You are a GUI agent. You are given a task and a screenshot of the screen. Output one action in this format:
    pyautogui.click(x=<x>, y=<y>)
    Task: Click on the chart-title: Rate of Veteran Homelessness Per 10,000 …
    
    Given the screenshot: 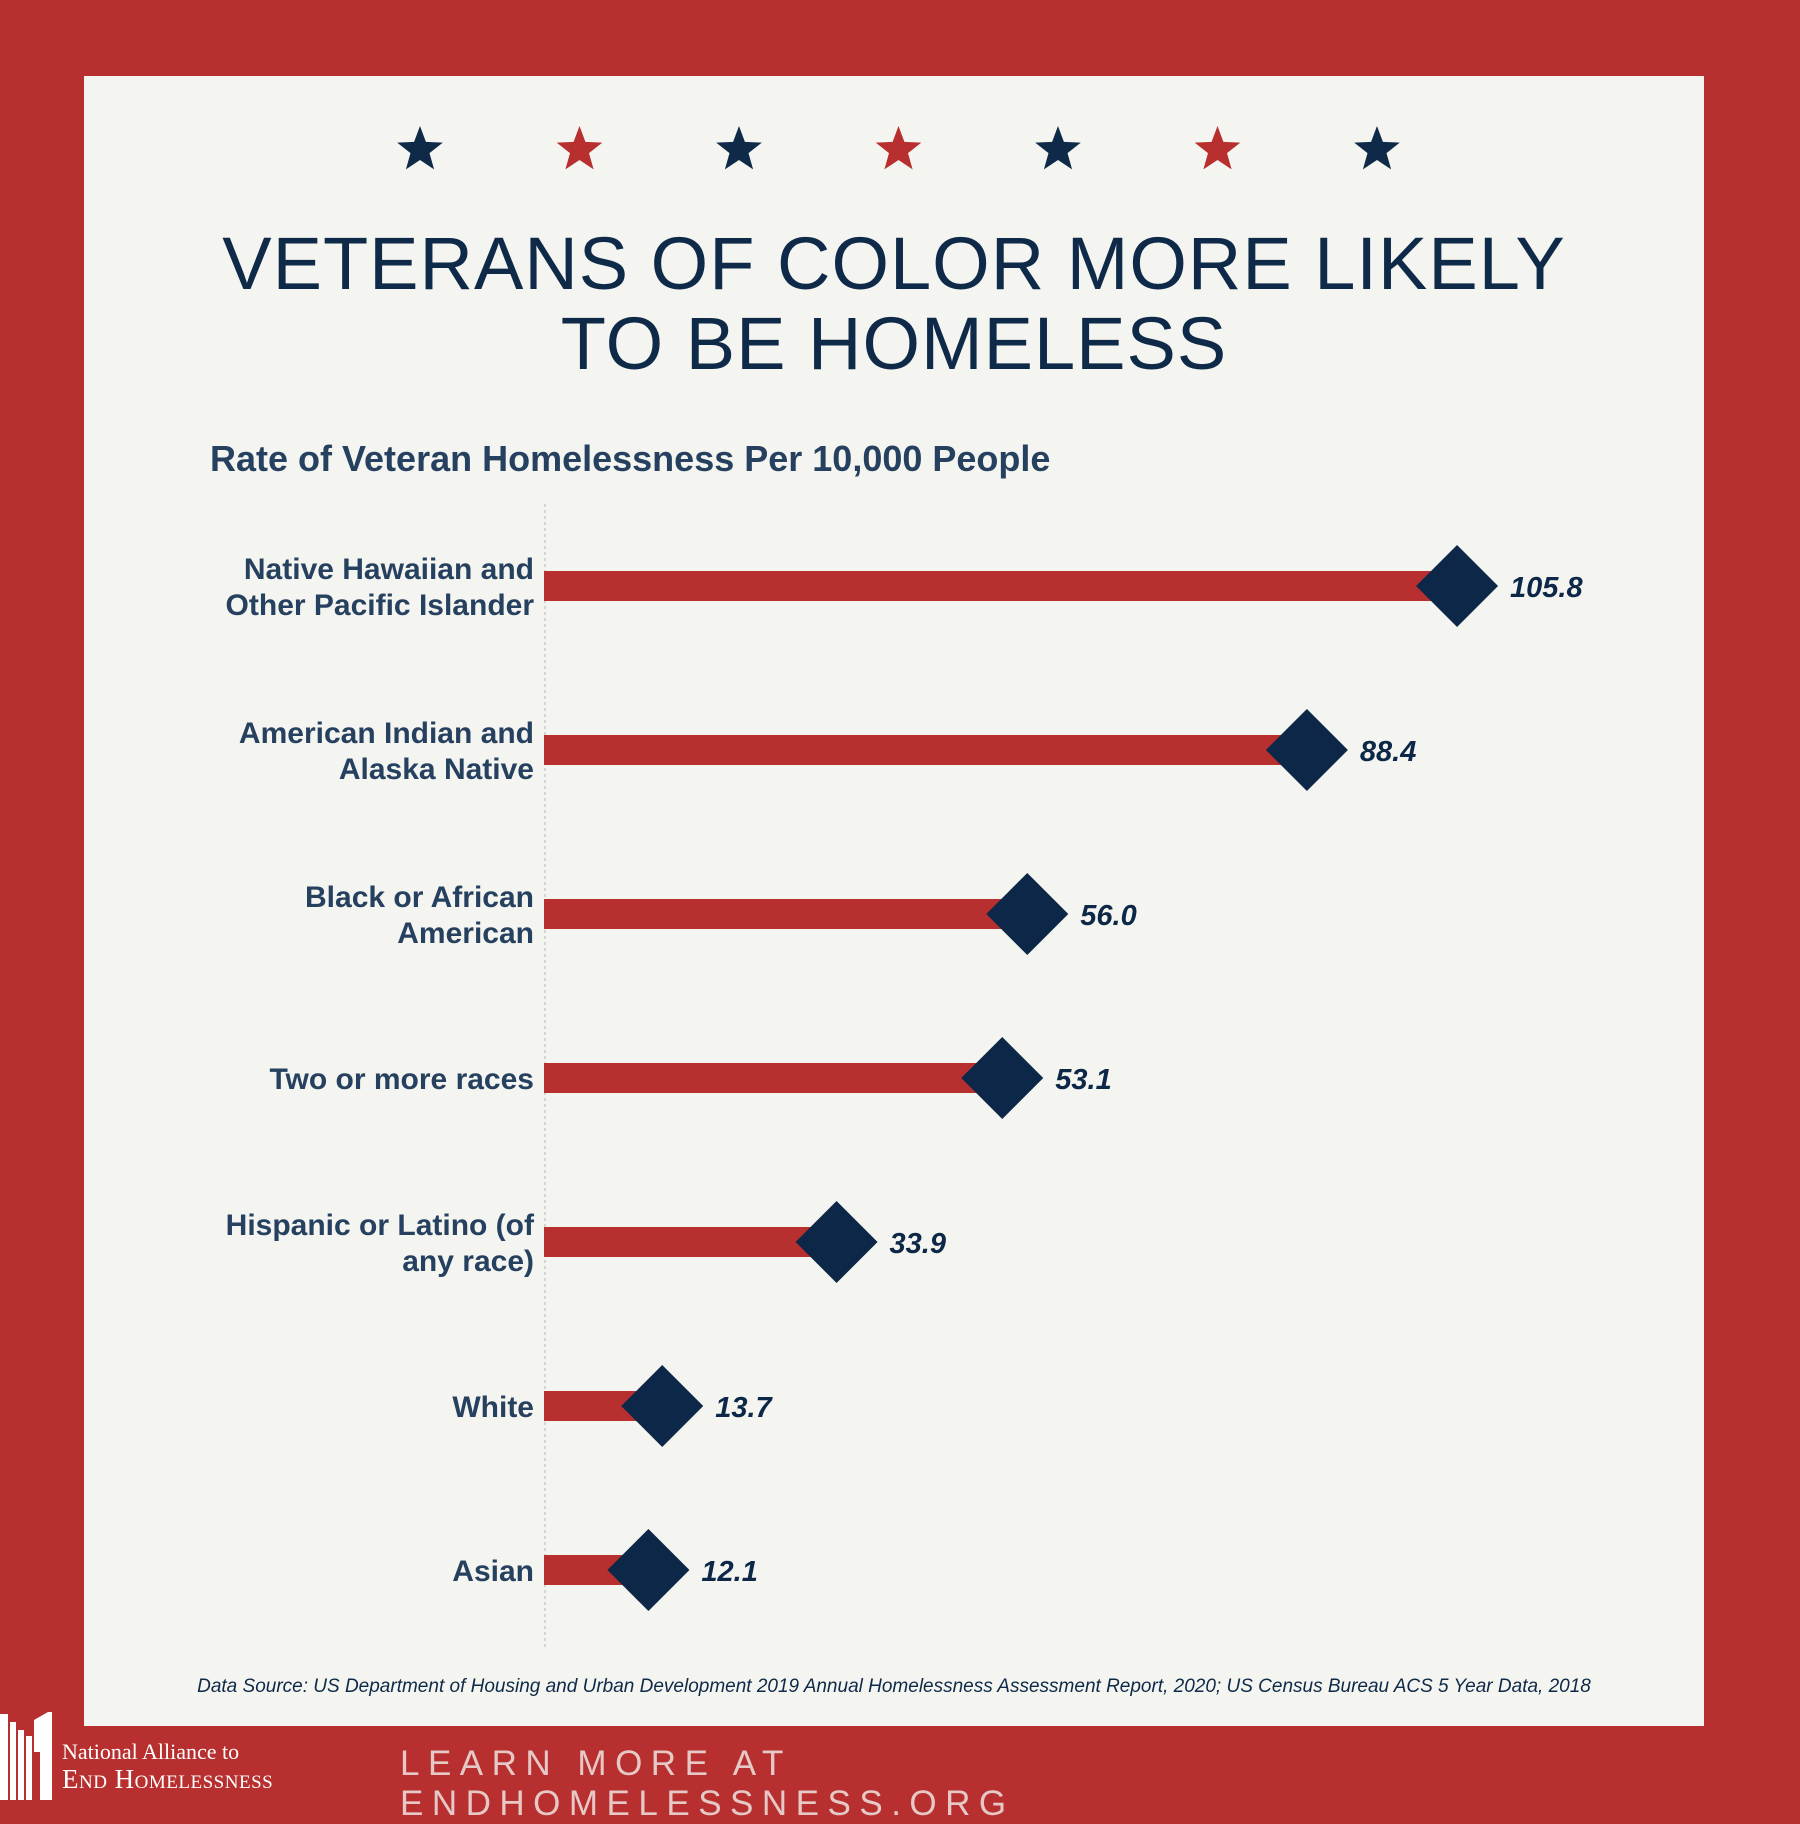 What is the action you would take?
    pyautogui.click(x=630, y=458)
    